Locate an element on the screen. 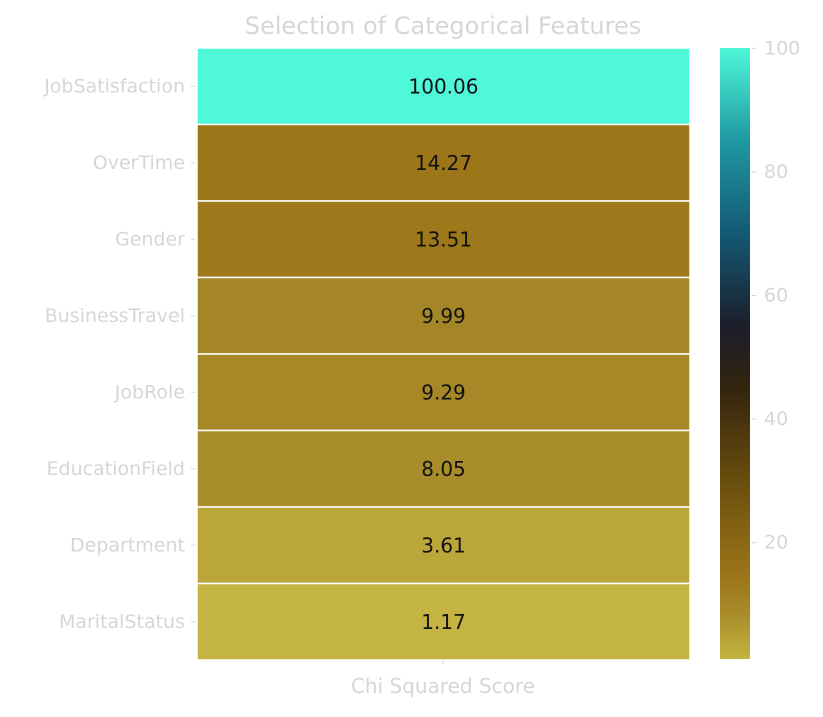 This screenshot has height=717, width=823. cell-value-label: 13.51 is located at coordinates (443, 239).